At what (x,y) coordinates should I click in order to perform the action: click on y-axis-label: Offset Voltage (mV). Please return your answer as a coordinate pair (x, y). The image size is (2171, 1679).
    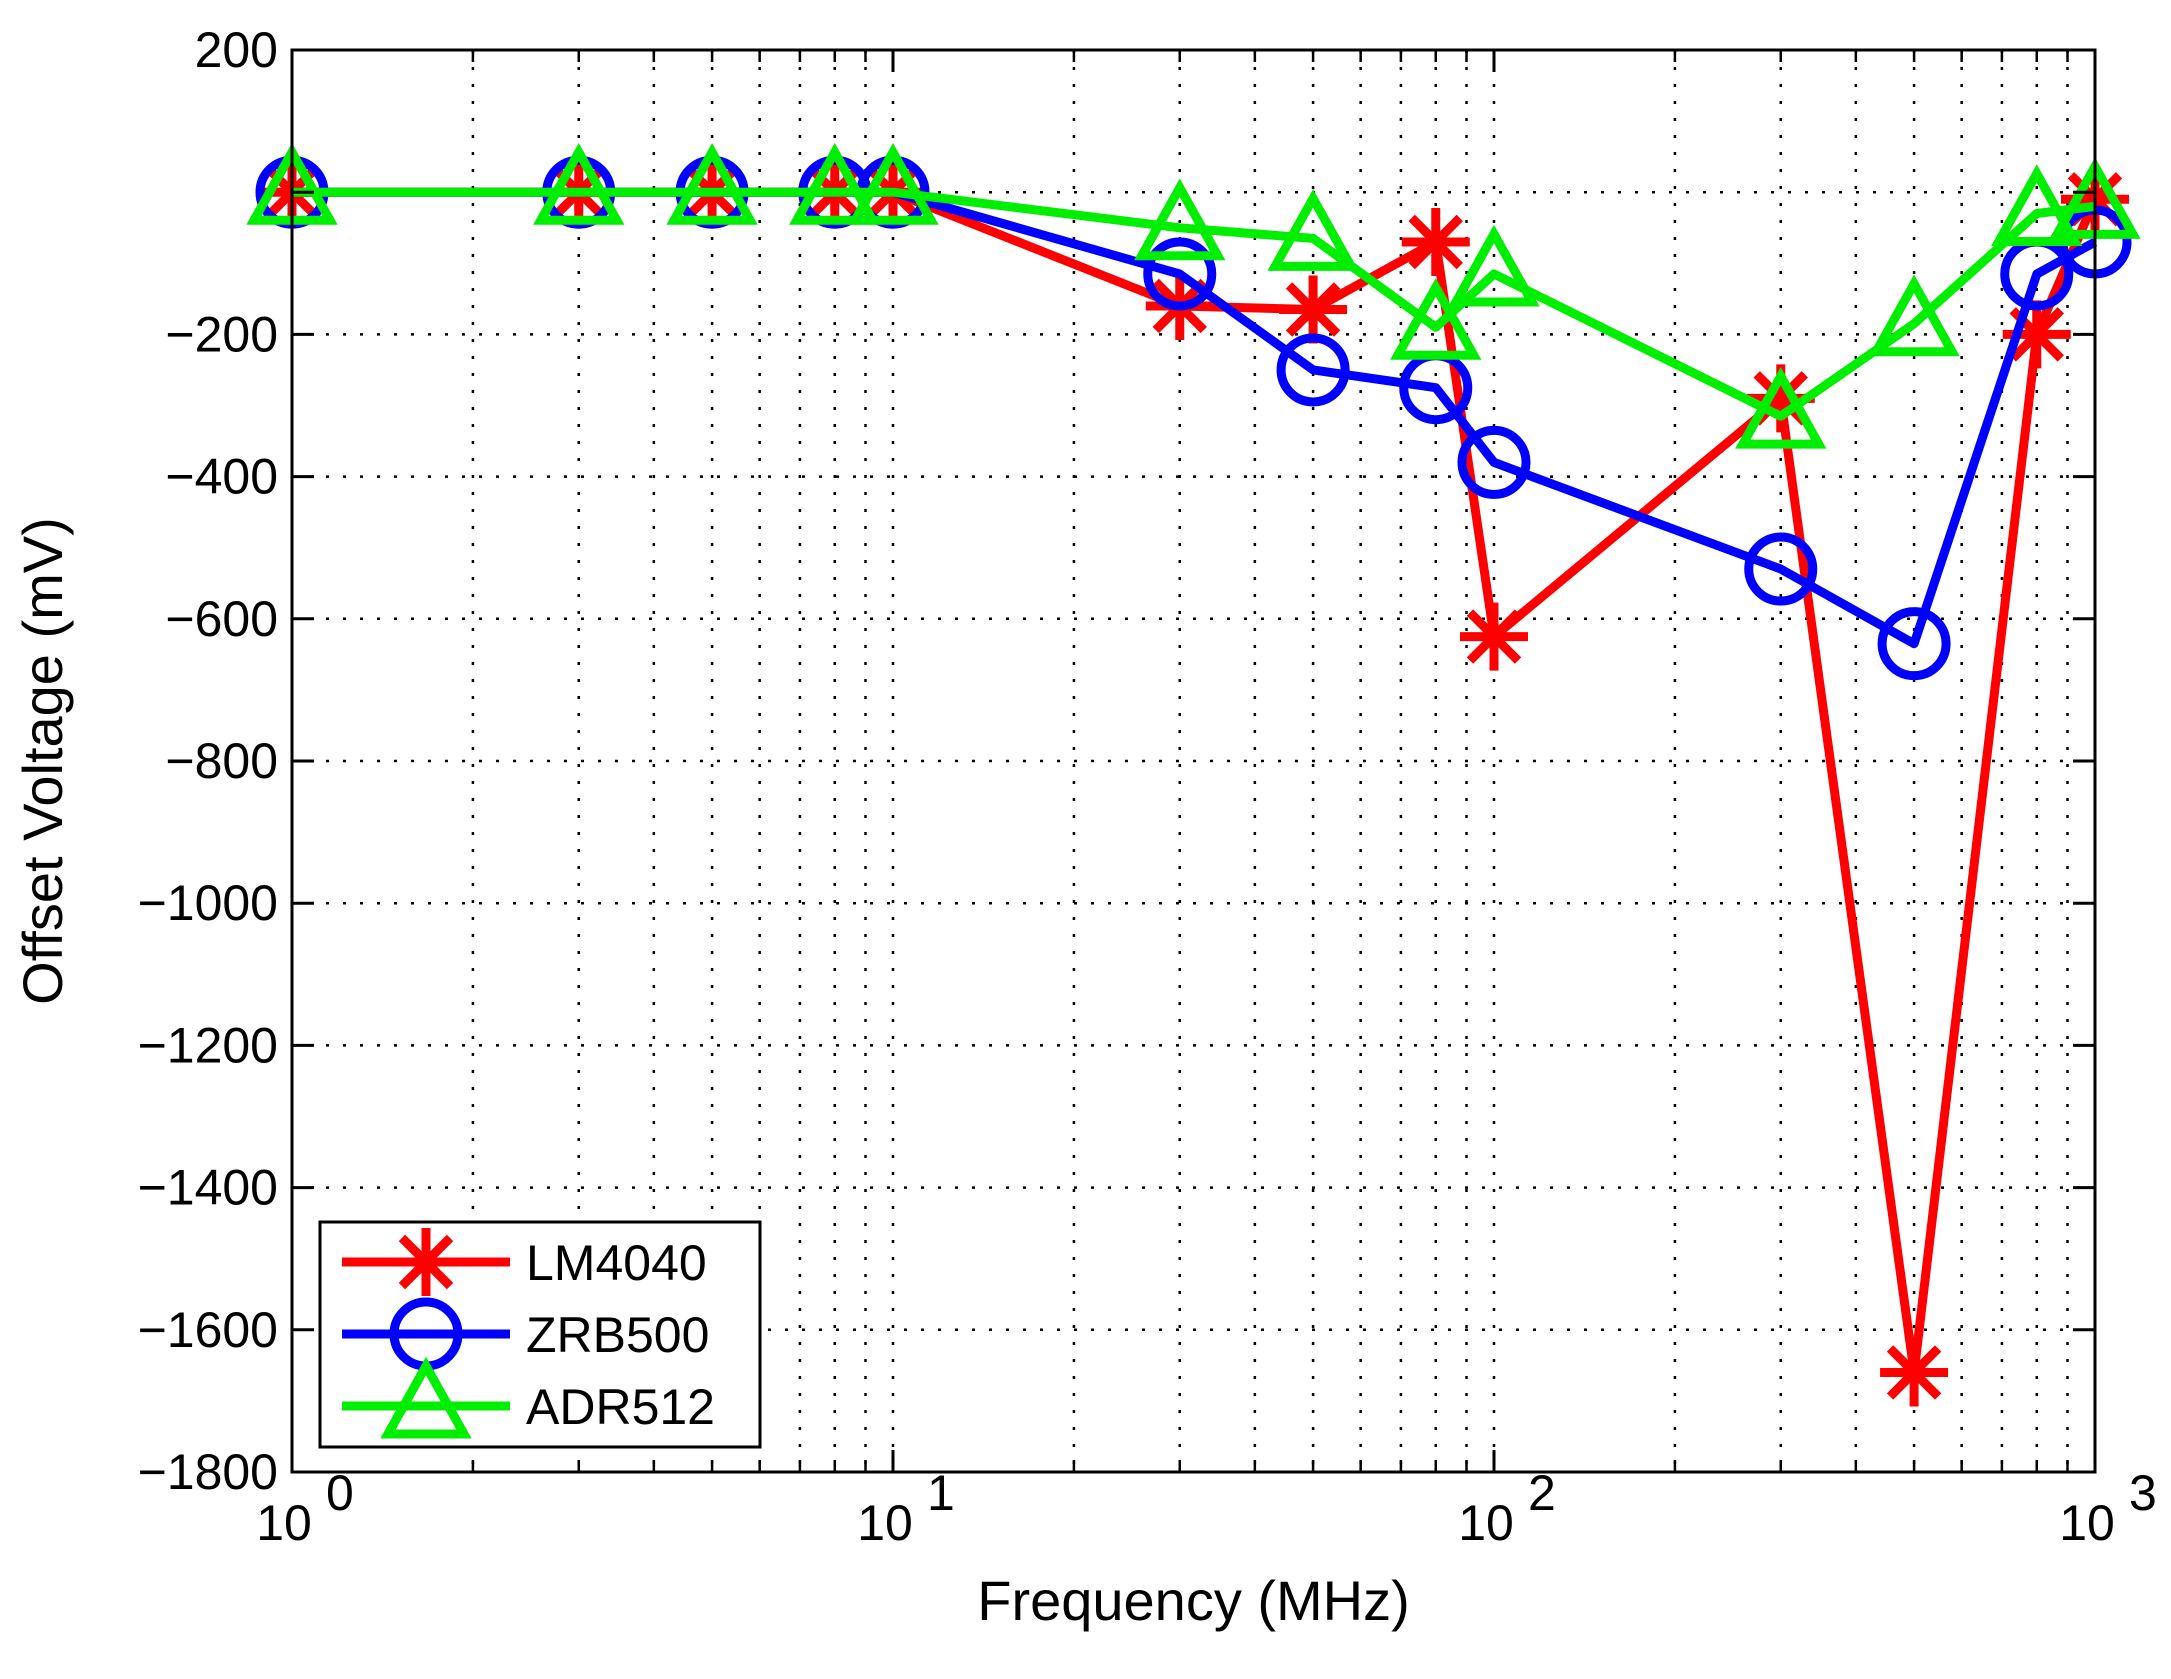
    Looking at the image, I should click on (42, 761).